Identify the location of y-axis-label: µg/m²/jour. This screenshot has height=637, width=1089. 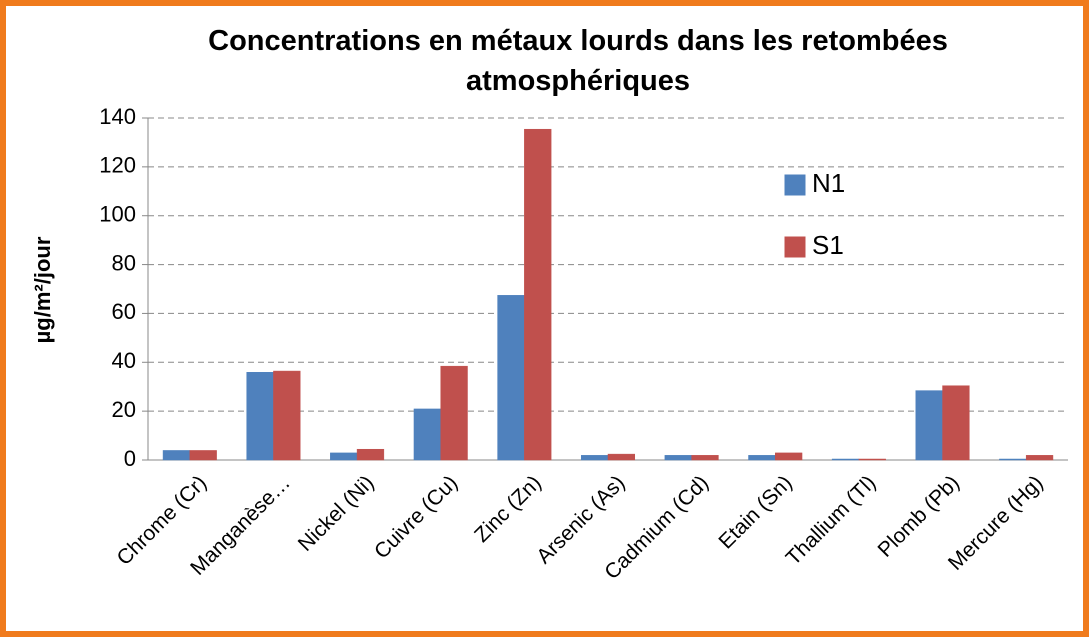
(42, 289).